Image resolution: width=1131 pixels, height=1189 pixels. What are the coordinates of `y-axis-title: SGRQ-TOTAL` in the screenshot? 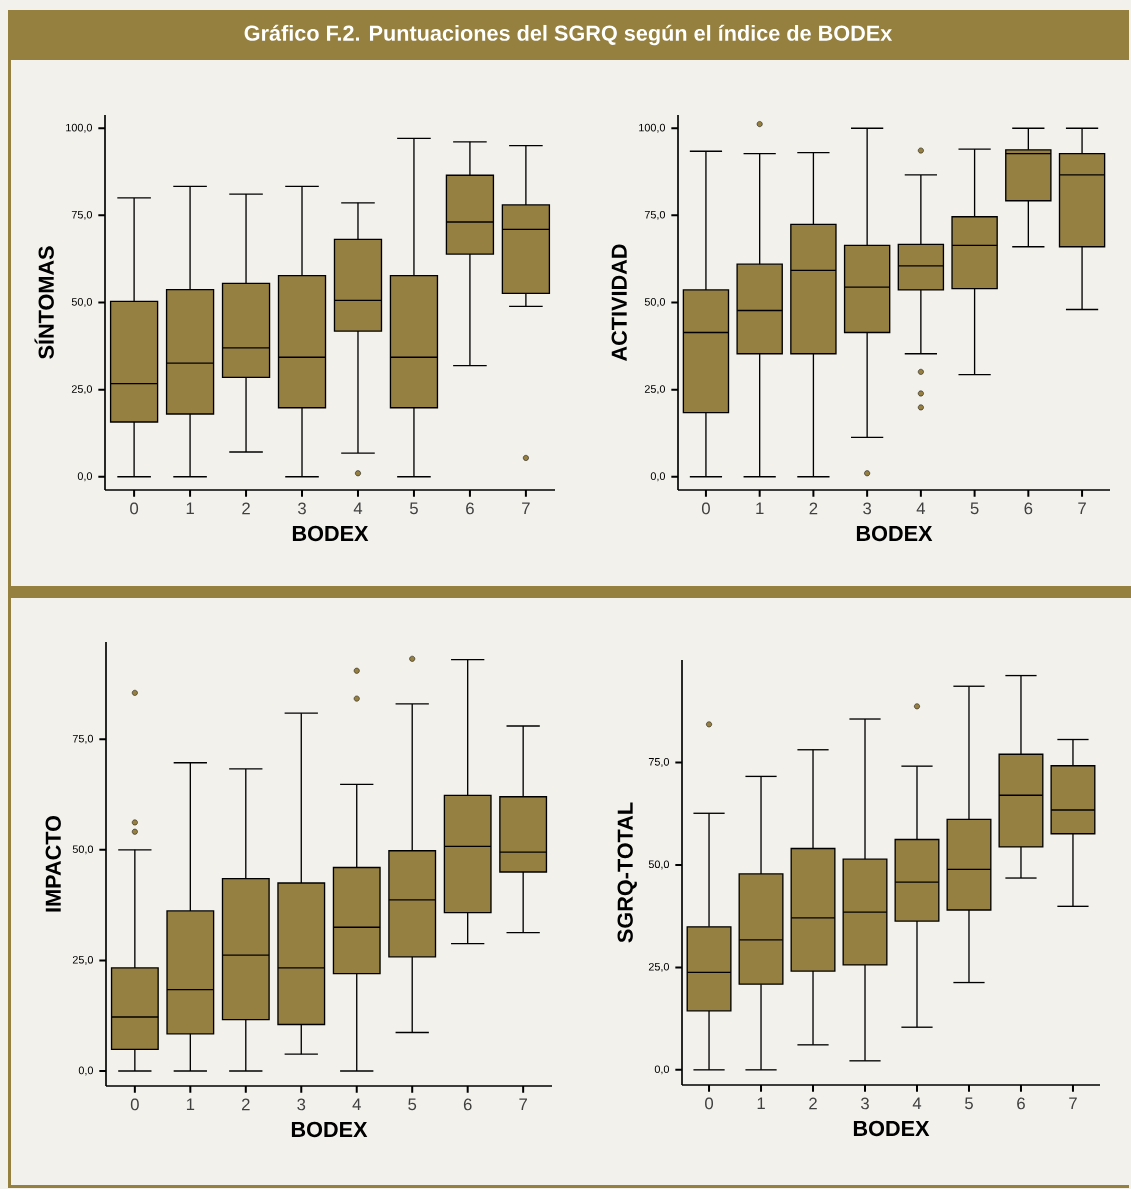 It's located at (627, 872).